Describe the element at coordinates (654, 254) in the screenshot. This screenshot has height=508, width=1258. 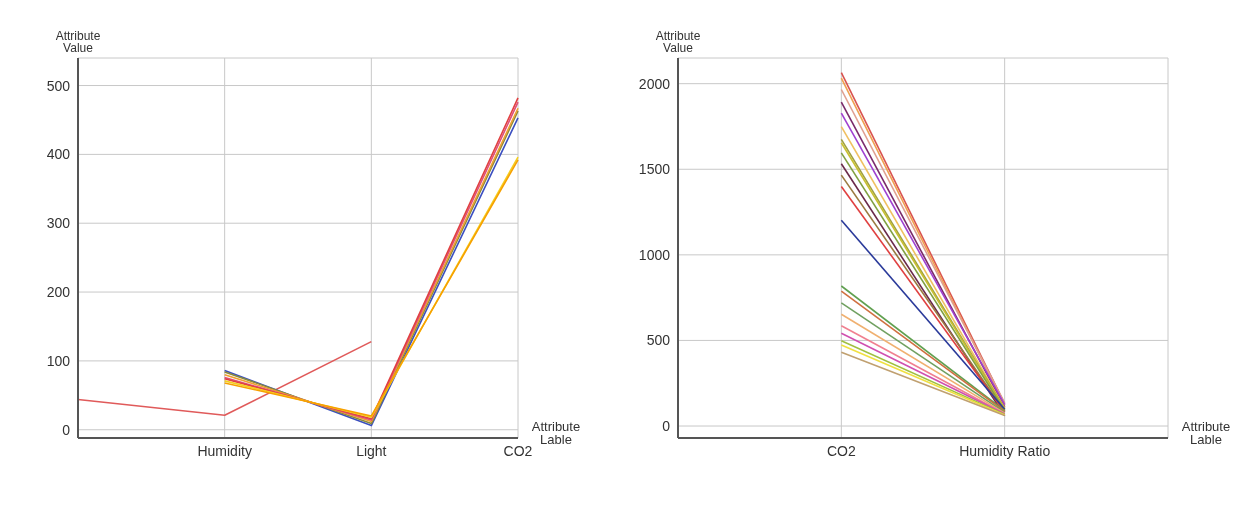
I see `y-tick-label: 1000` at that location.